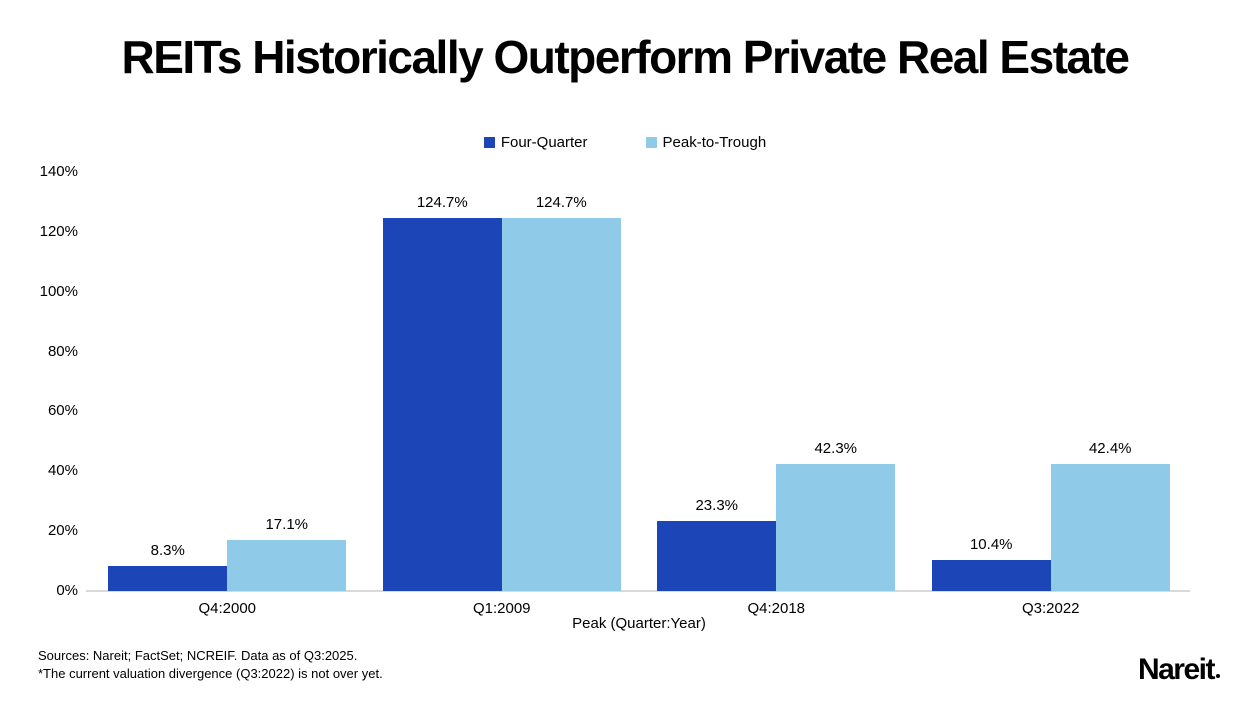 The image size is (1250, 703). I want to click on y-tick-label: 20%, so click(62, 531).